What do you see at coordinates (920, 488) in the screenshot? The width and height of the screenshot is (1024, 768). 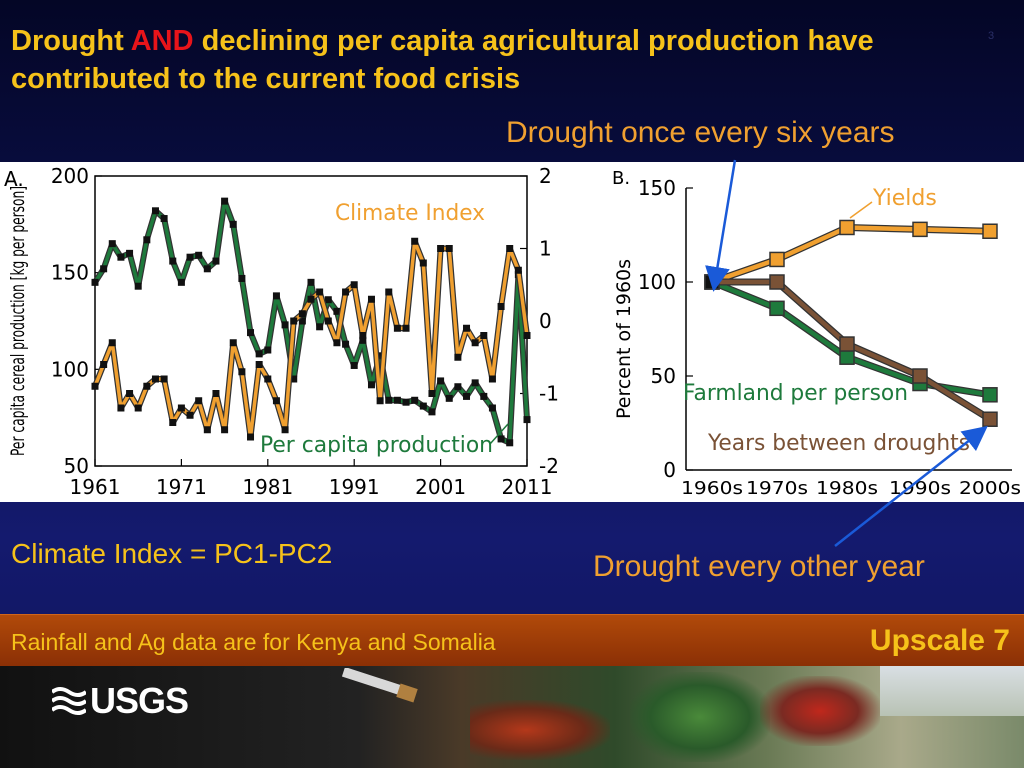 I see `x-tick-label: 1990s` at bounding box center [920, 488].